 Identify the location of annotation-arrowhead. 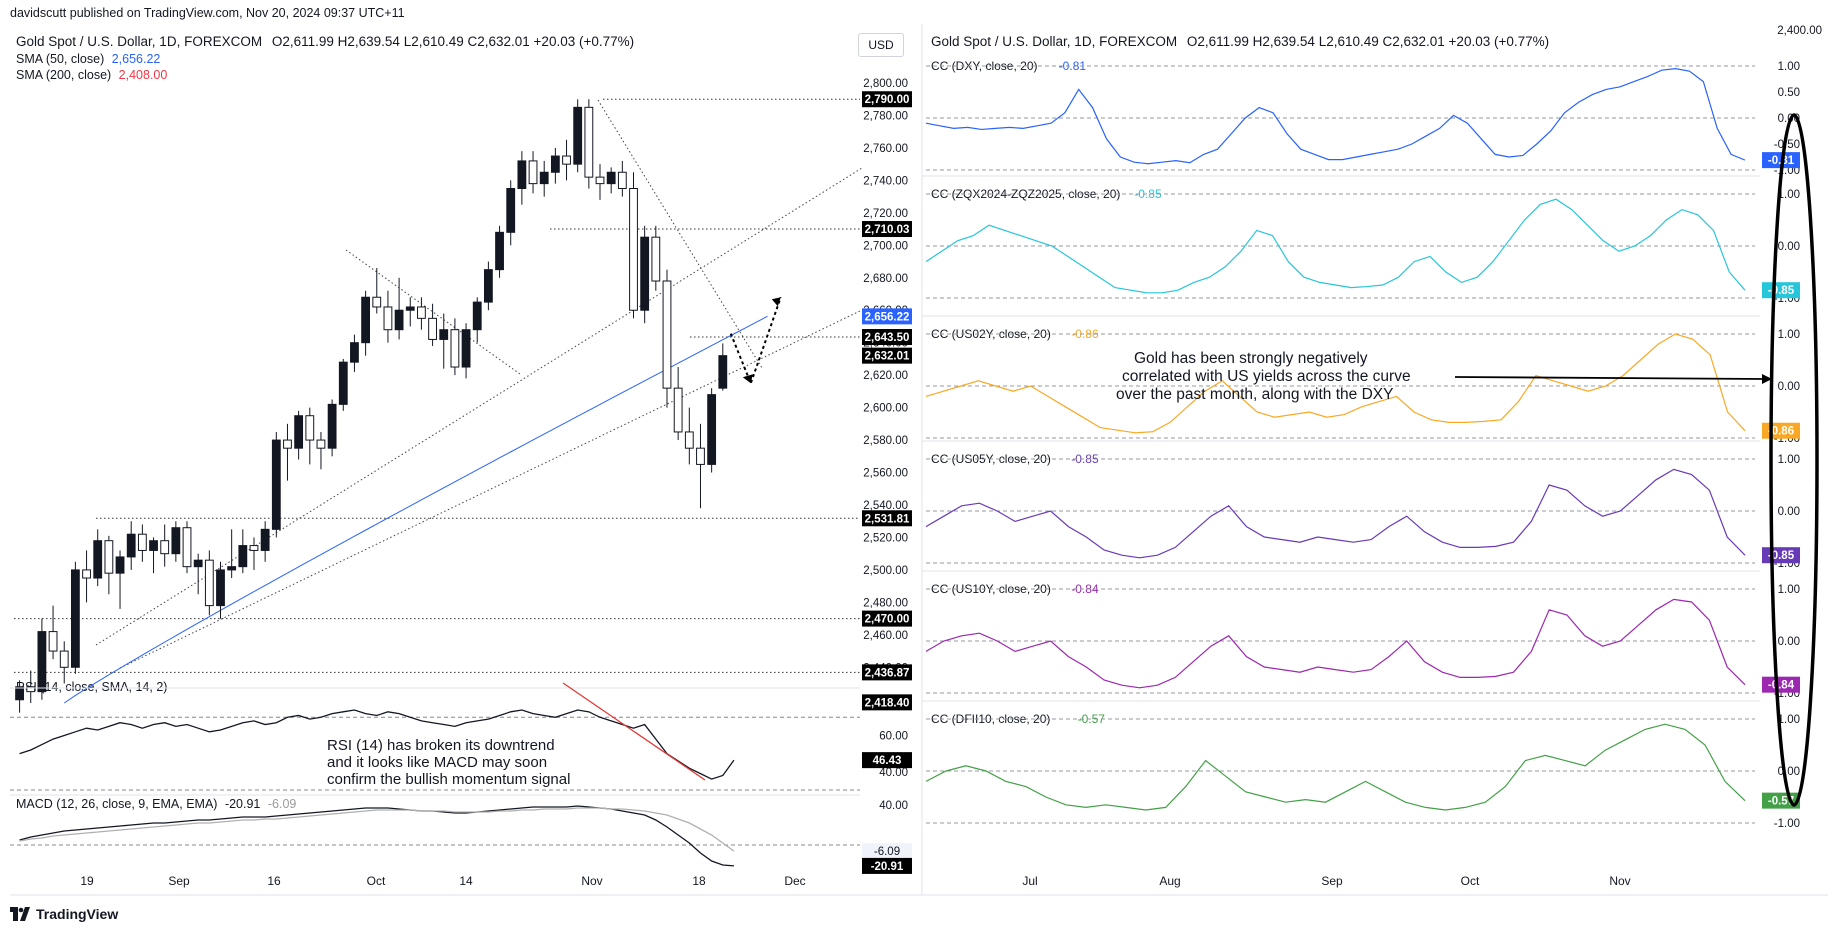
(1767, 379).